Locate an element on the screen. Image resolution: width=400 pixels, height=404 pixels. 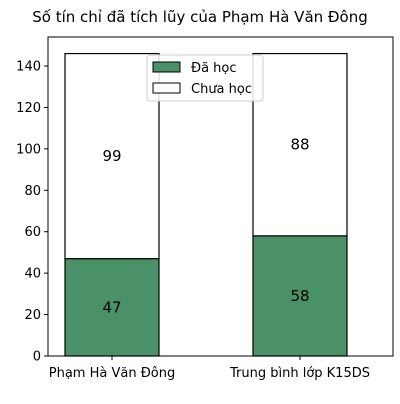
y-tick-label: 120 is located at coordinates (28, 108).